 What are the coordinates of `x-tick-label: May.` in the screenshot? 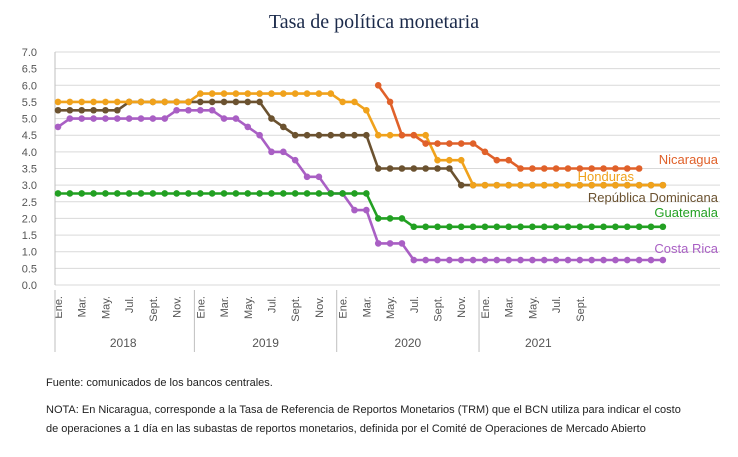 It's located at (533, 307).